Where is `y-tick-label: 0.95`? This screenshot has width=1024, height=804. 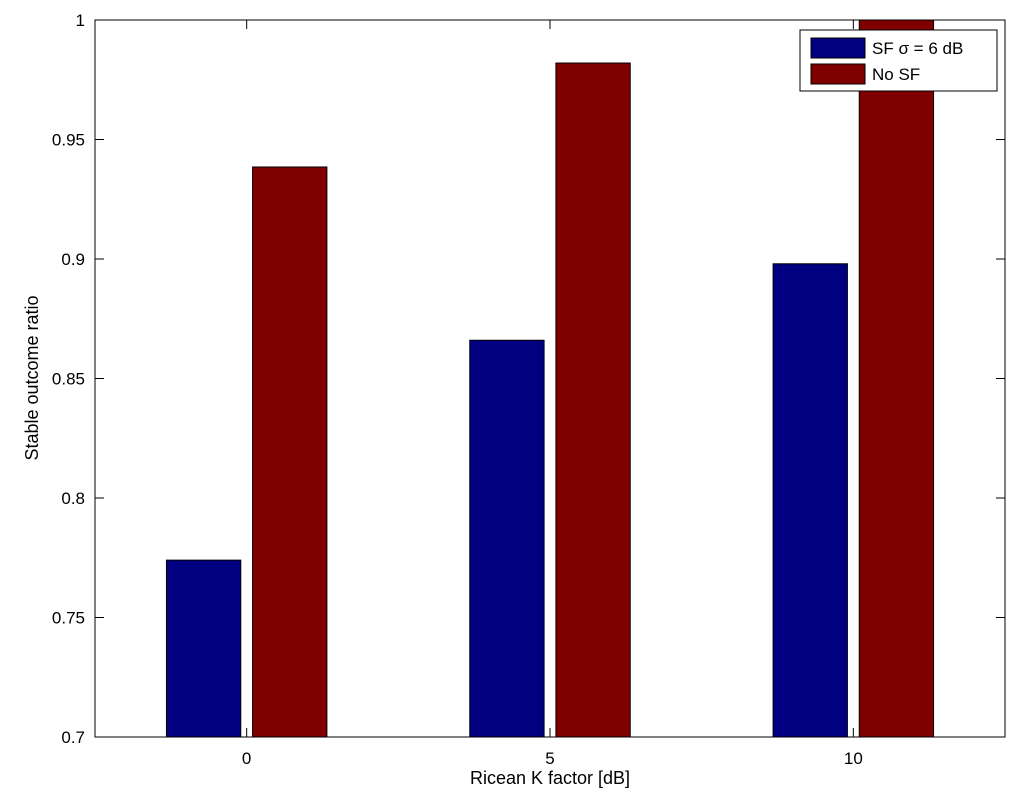 y-tick-label: 0.95 is located at coordinates (68, 140).